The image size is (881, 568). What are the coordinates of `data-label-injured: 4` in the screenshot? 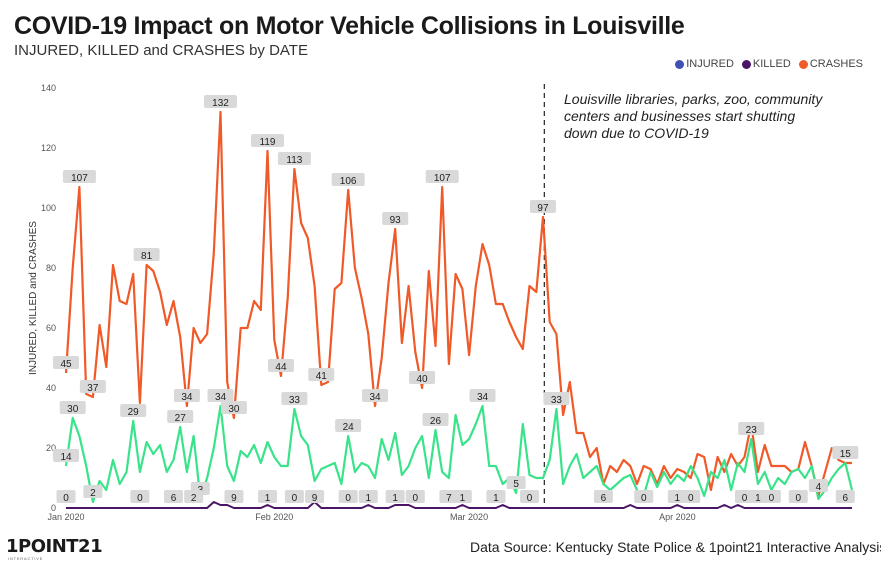 It's located at (818, 486).